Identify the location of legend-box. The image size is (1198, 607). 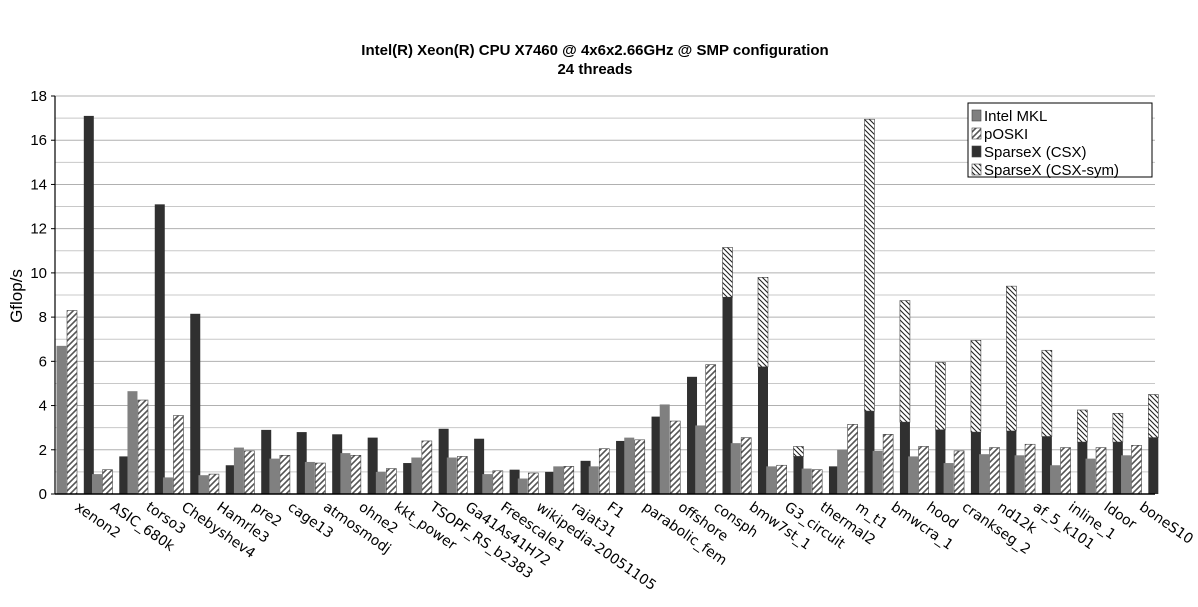
(1060, 140).